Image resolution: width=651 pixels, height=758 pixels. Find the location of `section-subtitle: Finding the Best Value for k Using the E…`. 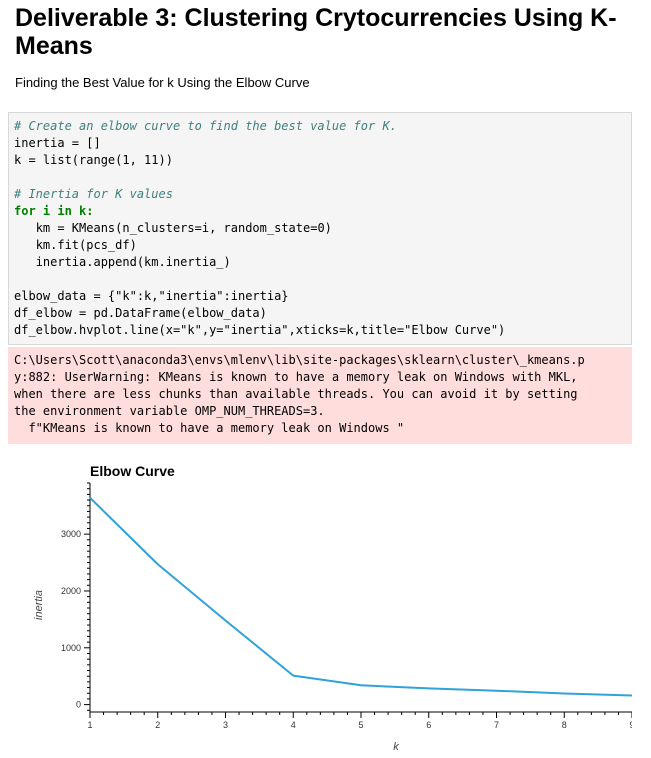

section-subtitle: Finding the Best Value for k Using the E… is located at coordinates (162, 82).